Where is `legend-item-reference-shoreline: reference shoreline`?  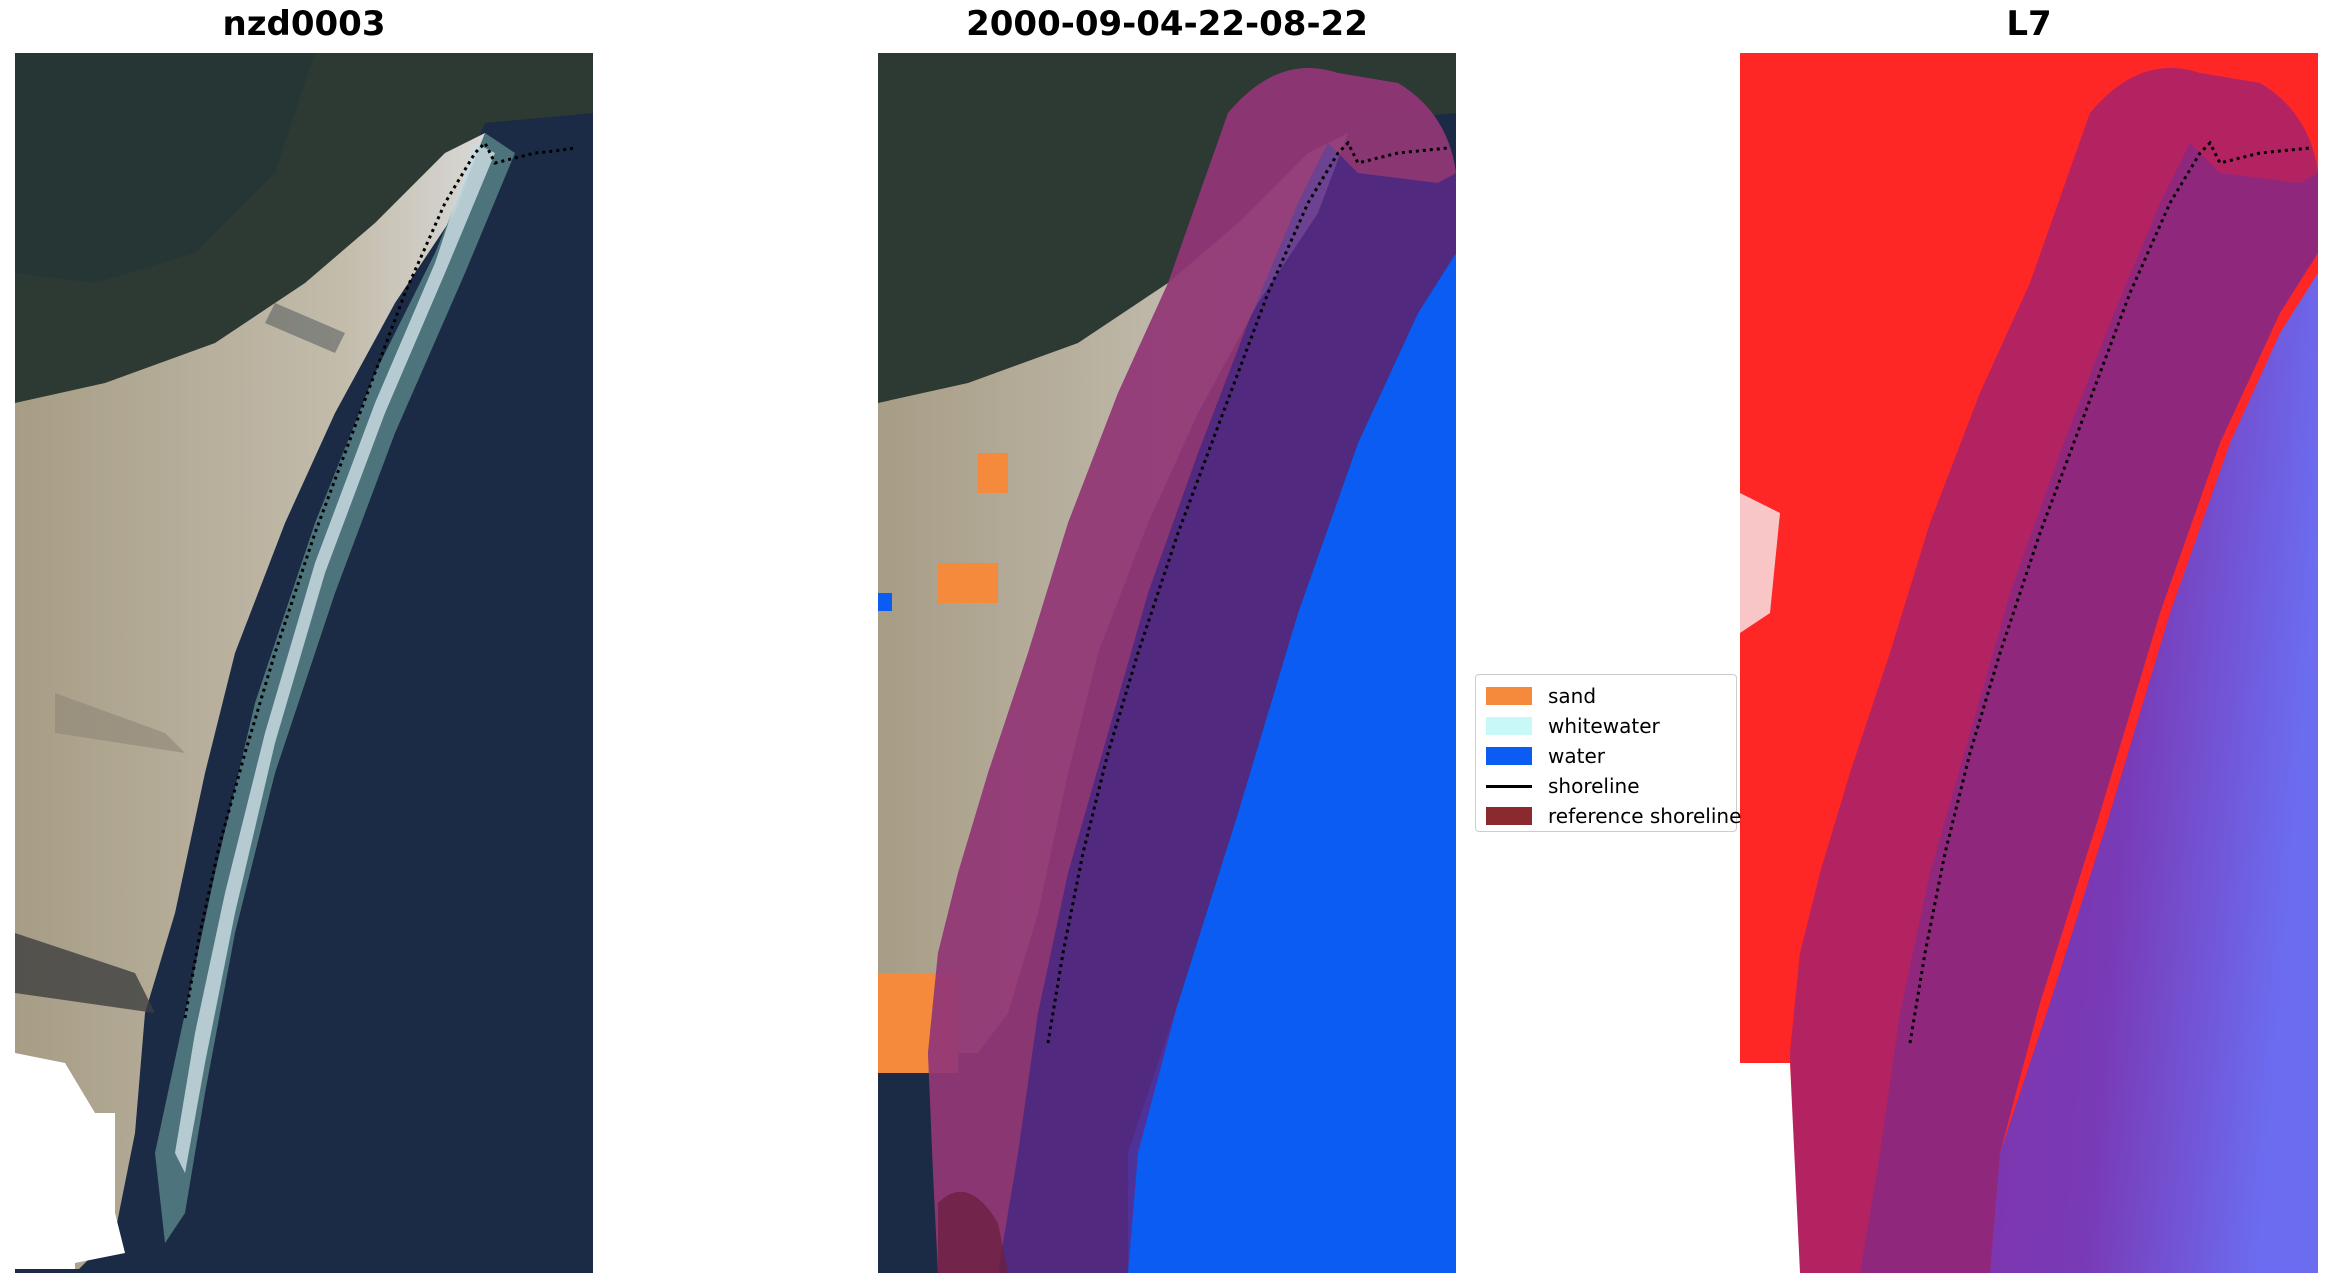 legend-item-reference-shoreline: reference shoreline is located at coordinates (1613, 816).